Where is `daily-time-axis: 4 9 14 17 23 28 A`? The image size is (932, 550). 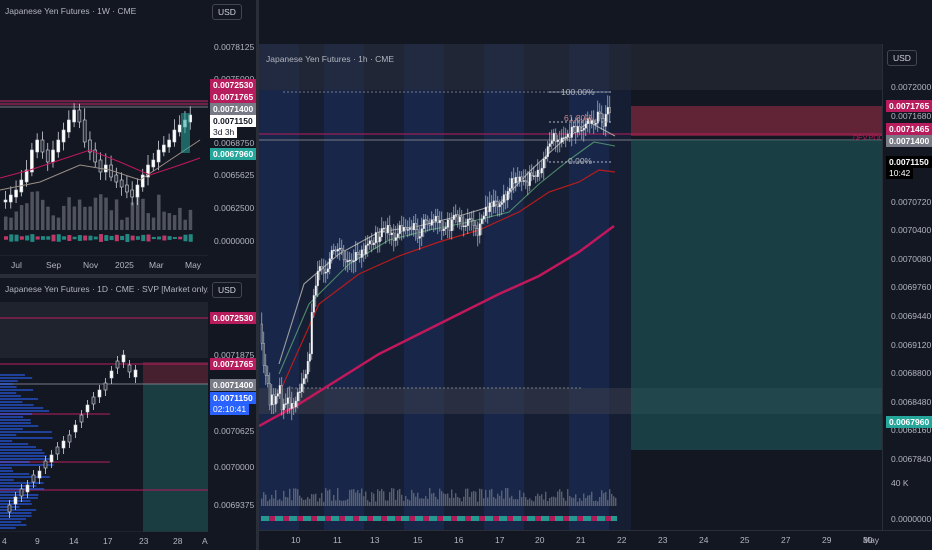 daily-time-axis: 4 9 14 17 23 28 A is located at coordinates (128, 541).